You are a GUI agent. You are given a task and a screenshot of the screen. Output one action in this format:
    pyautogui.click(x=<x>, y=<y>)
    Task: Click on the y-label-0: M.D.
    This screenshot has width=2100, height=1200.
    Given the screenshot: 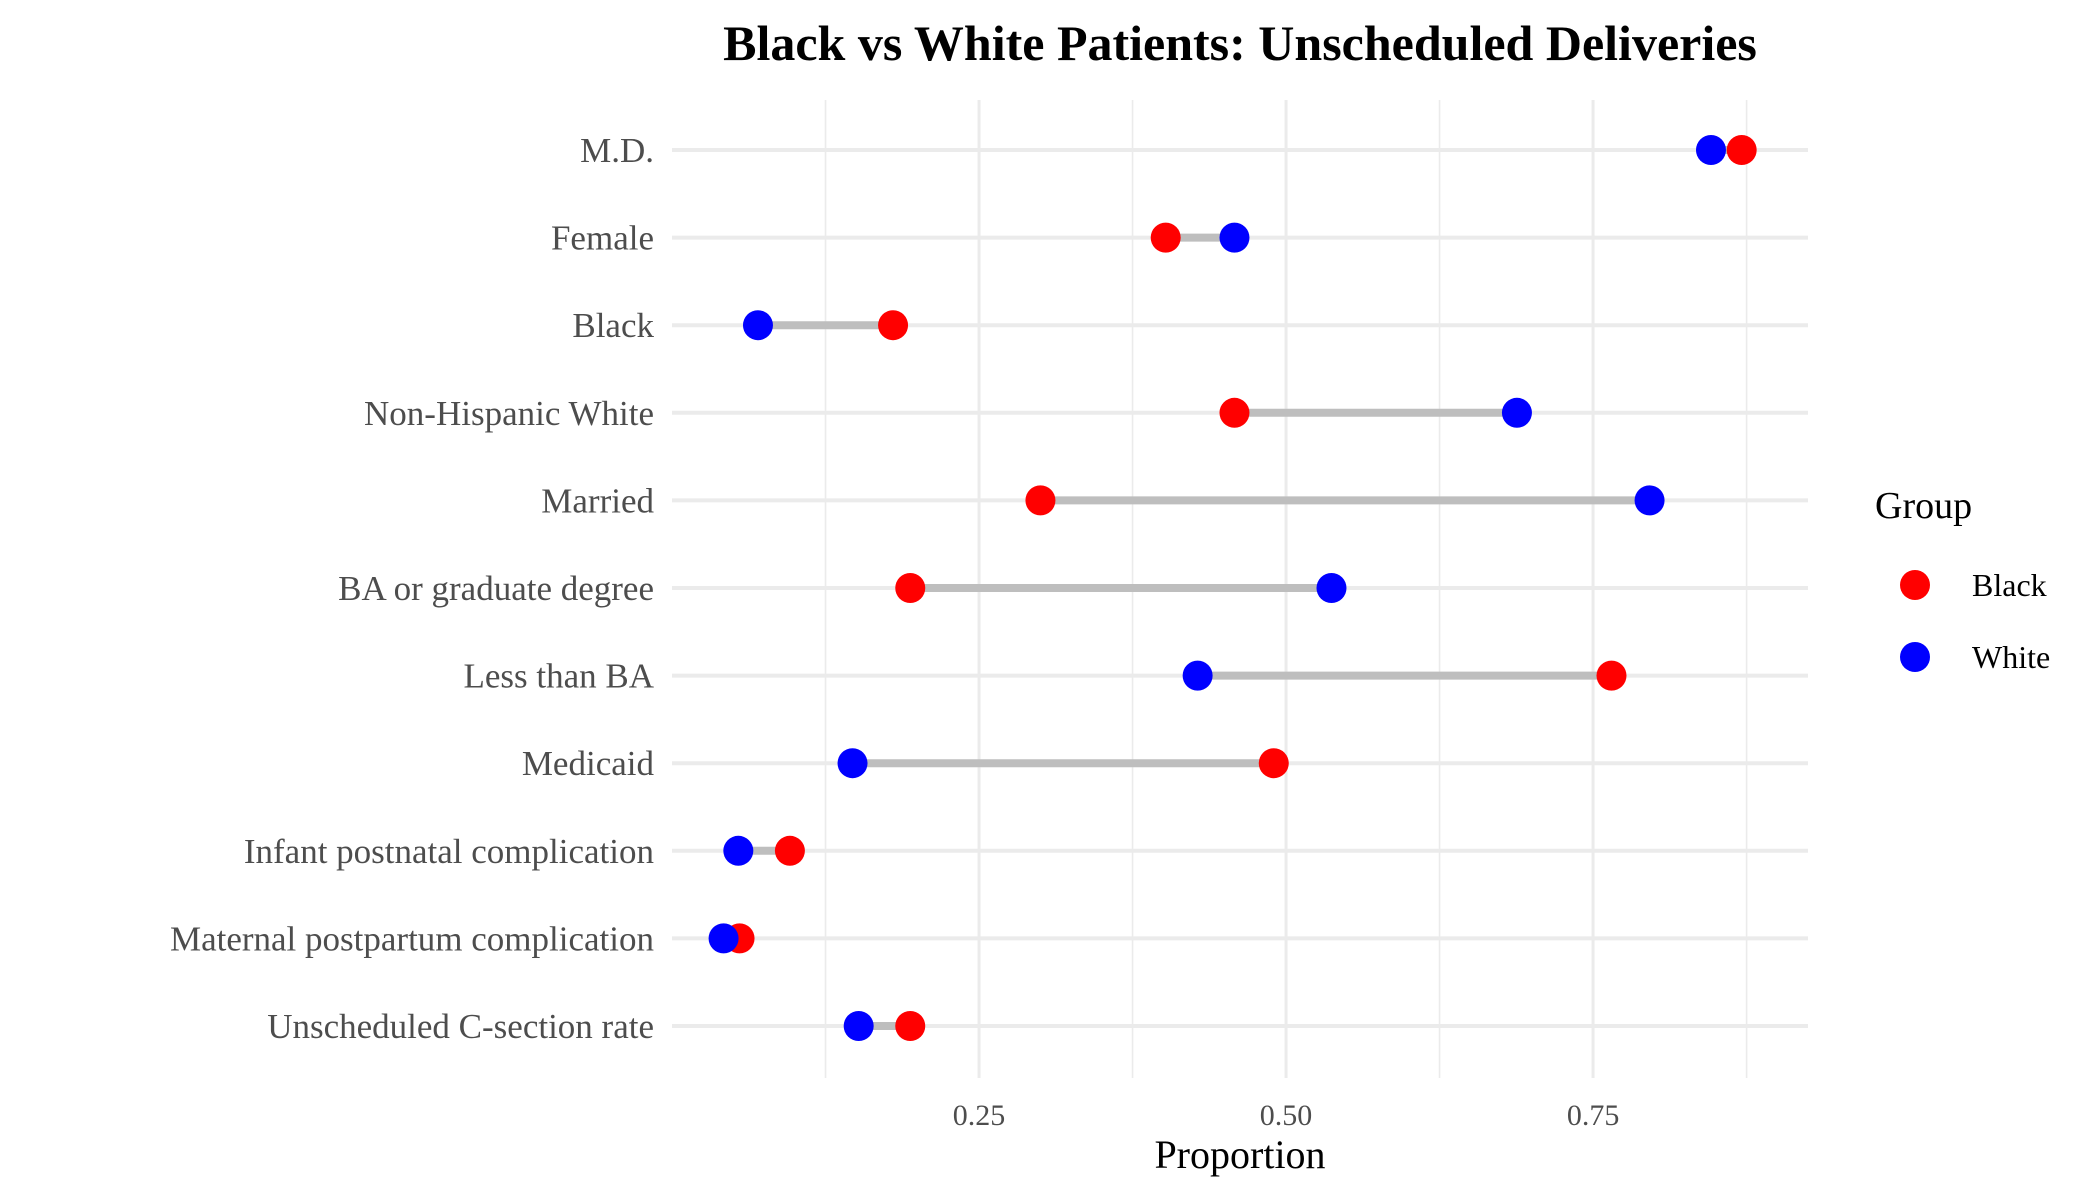 What is the action you would take?
    pyautogui.click(x=617, y=150)
    